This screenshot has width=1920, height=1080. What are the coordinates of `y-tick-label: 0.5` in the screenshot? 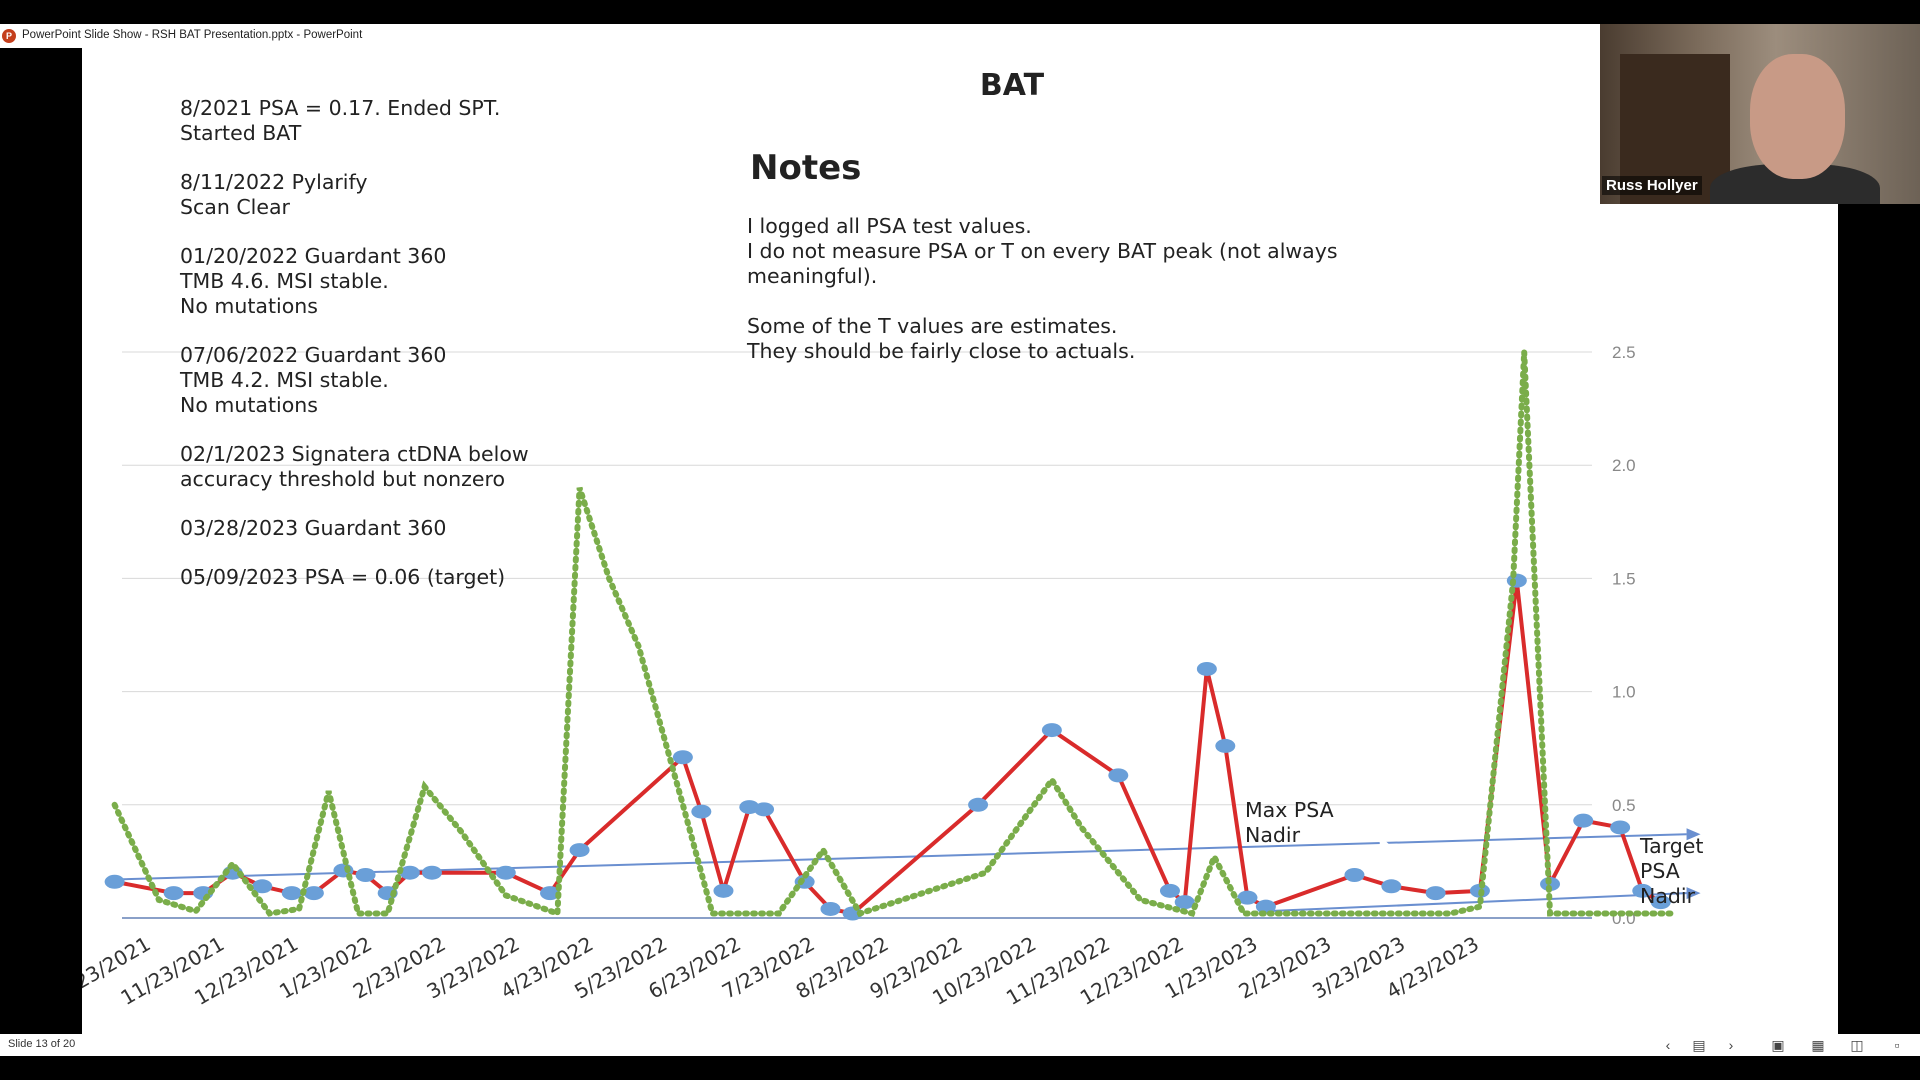 It's located at (1624, 805).